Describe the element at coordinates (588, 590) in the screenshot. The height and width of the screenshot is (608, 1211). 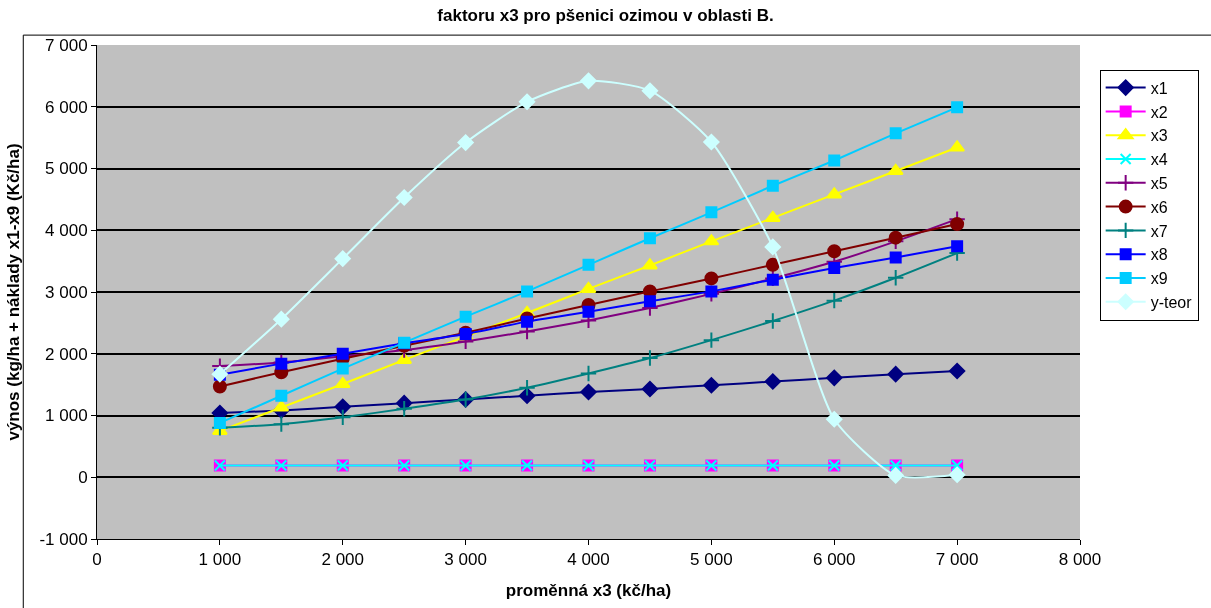
I see `x-axis-title: proměnná x3 (kč/ha)` at that location.